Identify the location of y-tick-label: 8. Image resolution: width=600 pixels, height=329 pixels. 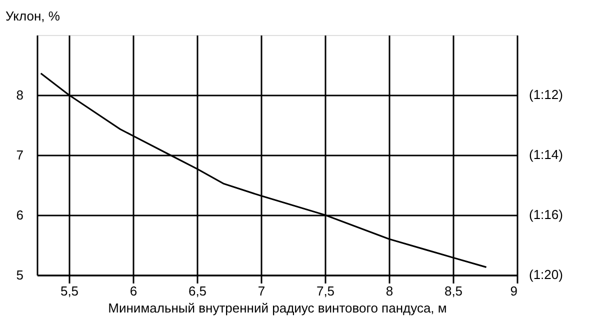
(20, 95).